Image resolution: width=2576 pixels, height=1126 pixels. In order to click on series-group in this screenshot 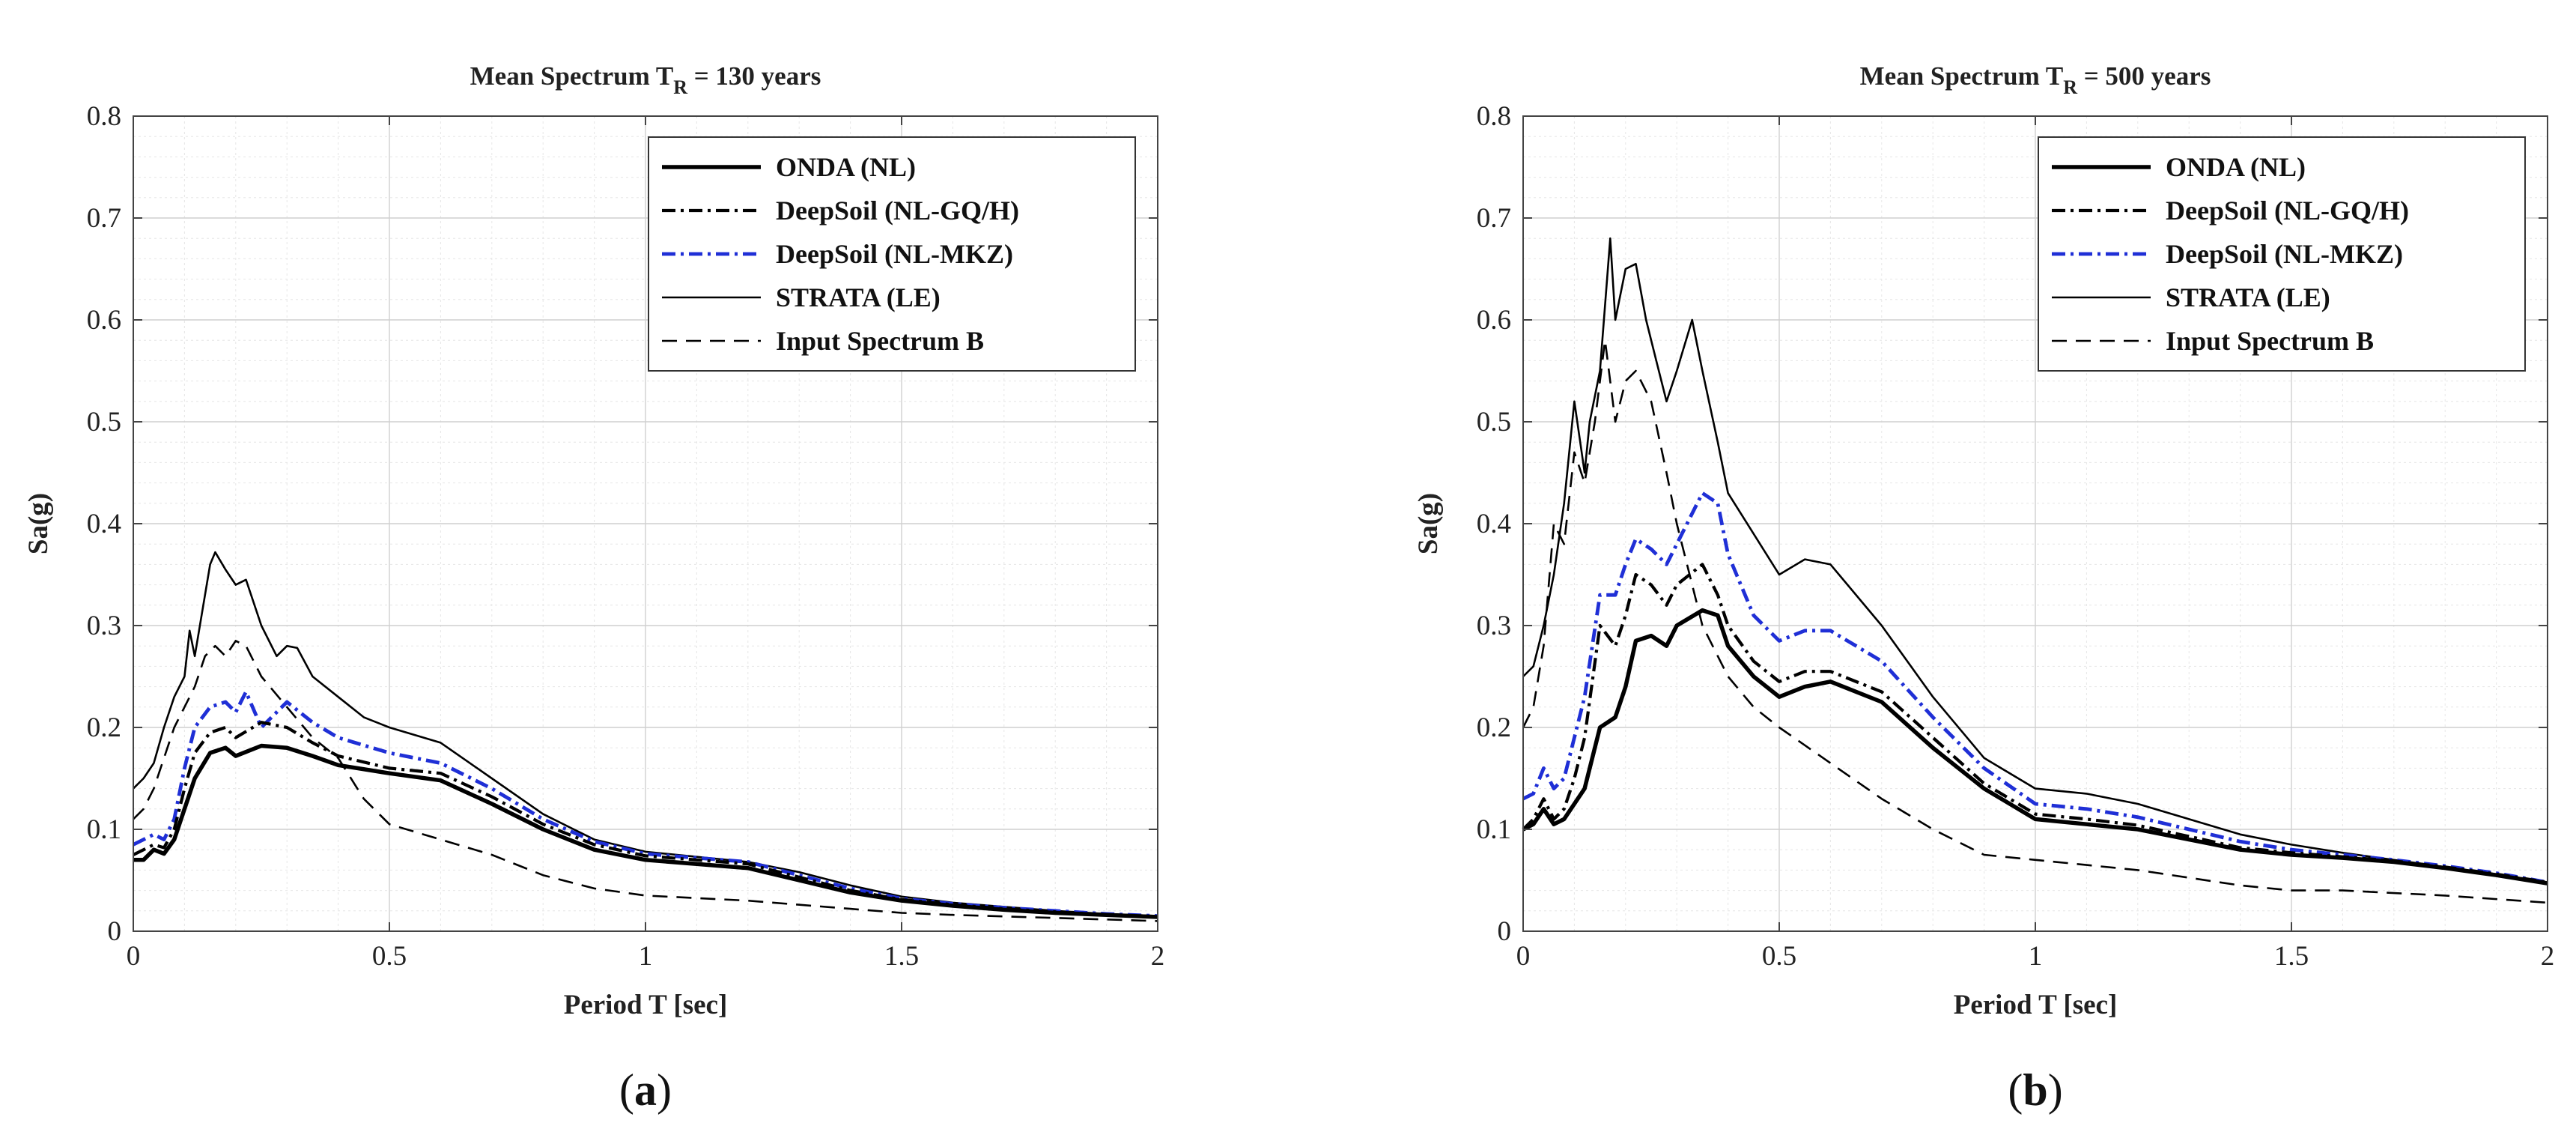, I will do `click(645, 736)`.